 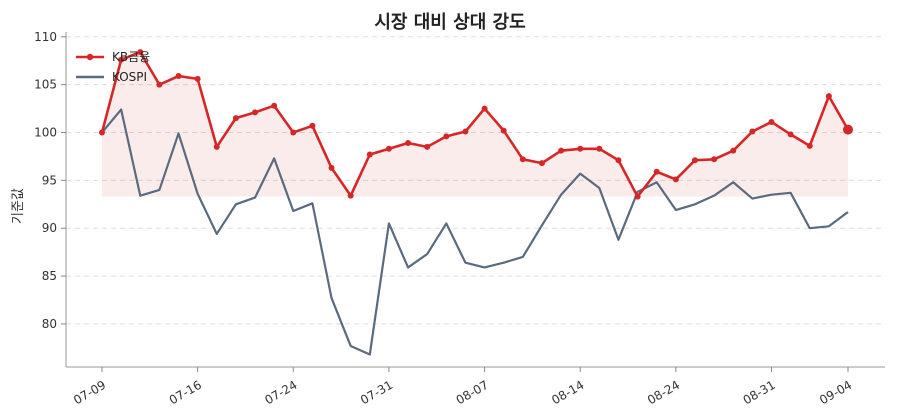 I want to click on y-tick-label: 80, so click(x=49, y=324).